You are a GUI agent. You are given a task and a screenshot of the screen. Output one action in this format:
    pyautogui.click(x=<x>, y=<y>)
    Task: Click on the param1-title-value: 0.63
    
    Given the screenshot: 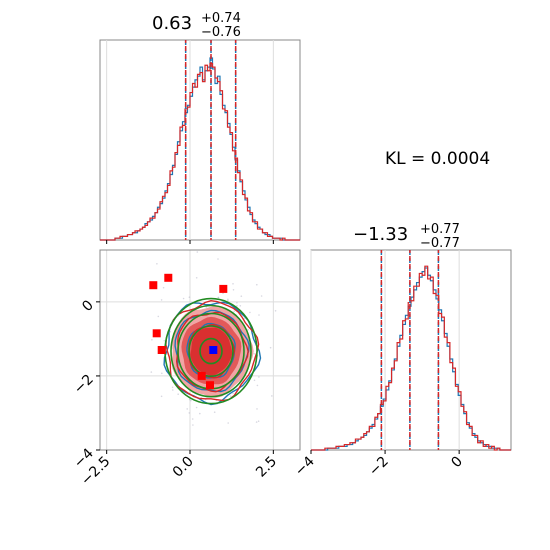 What is the action you would take?
    pyautogui.click(x=172, y=23)
    